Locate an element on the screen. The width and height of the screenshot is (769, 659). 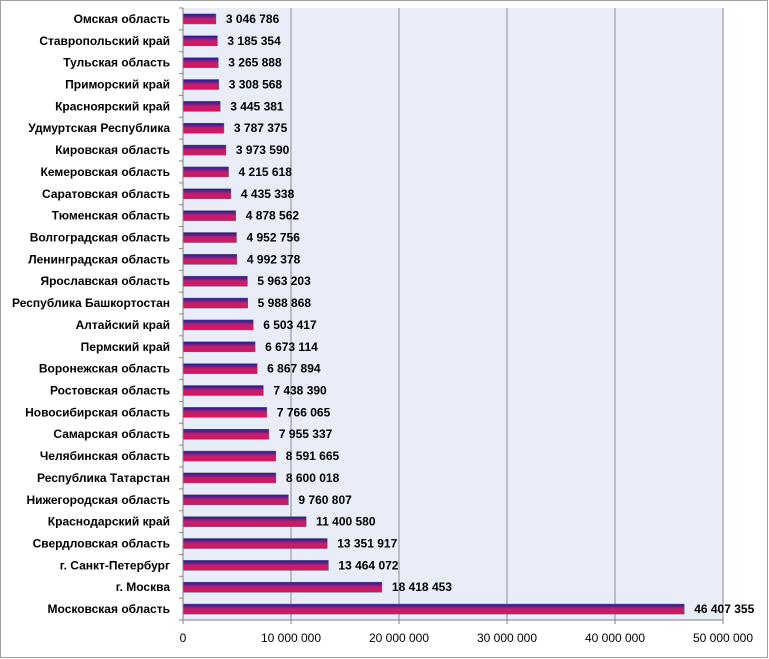
data-label: 46 407 355 is located at coordinates (724, 609).